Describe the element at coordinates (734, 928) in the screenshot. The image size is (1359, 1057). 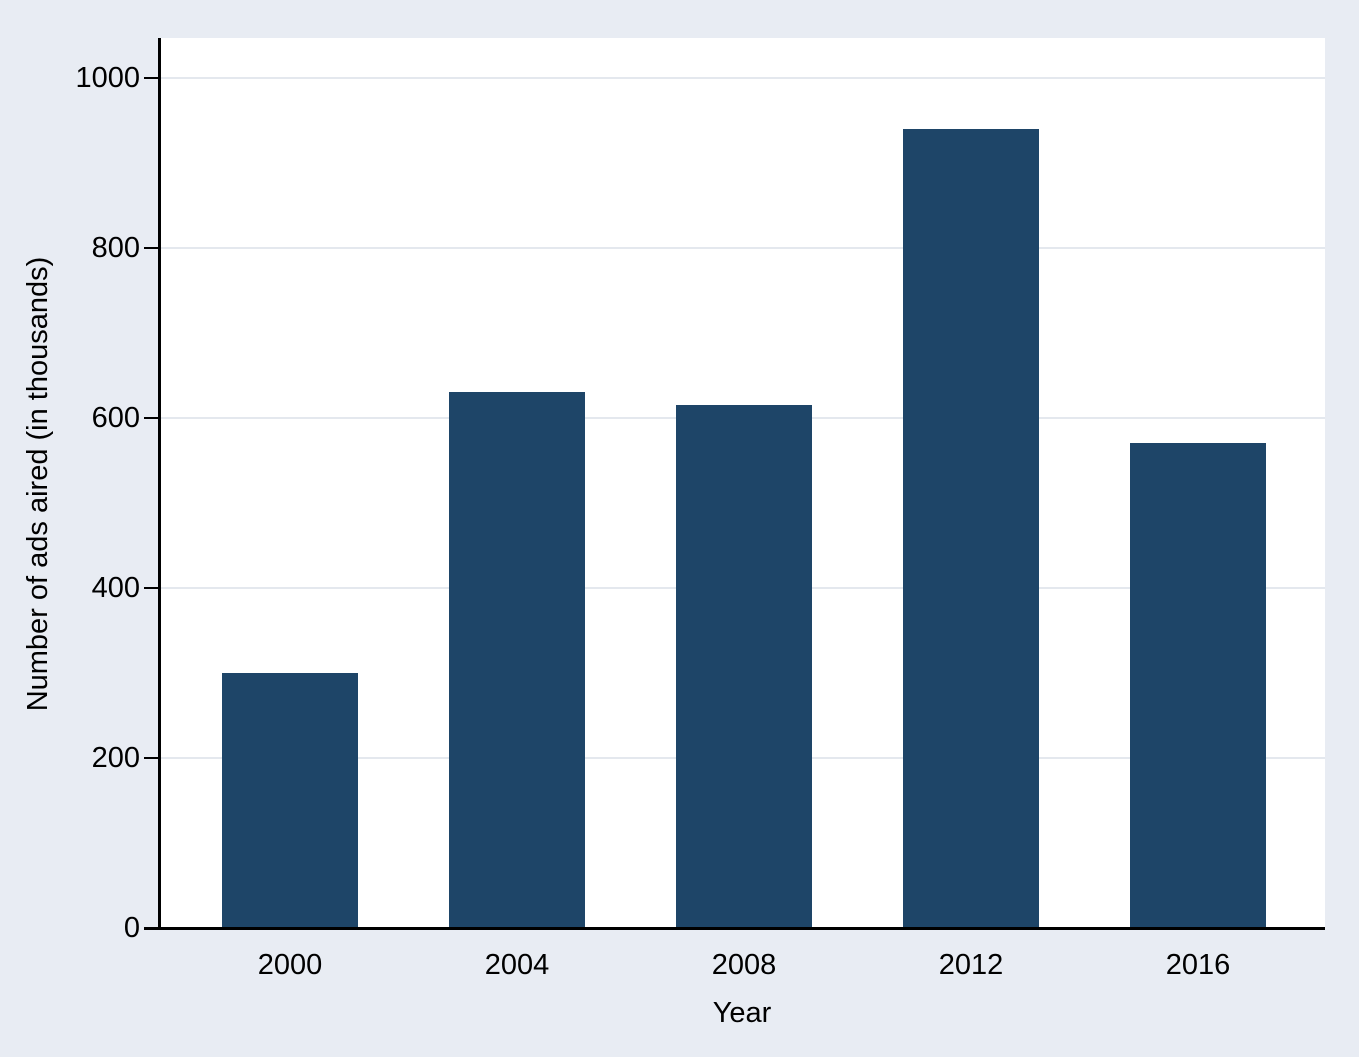
I see `x-axis-line` at that location.